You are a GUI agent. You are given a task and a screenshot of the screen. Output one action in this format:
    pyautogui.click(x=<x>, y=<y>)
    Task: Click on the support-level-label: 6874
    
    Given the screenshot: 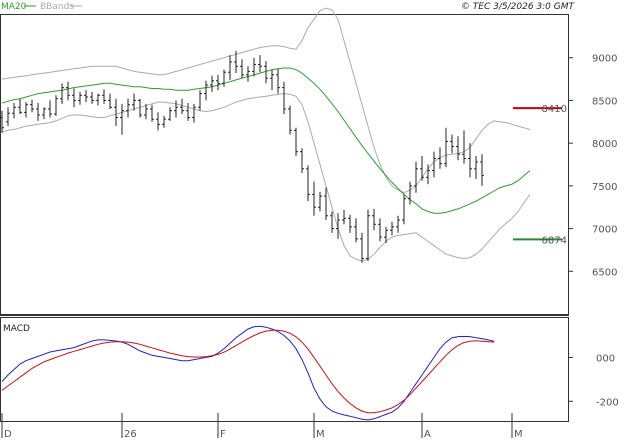 What is the action you would take?
    pyautogui.click(x=554, y=240)
    